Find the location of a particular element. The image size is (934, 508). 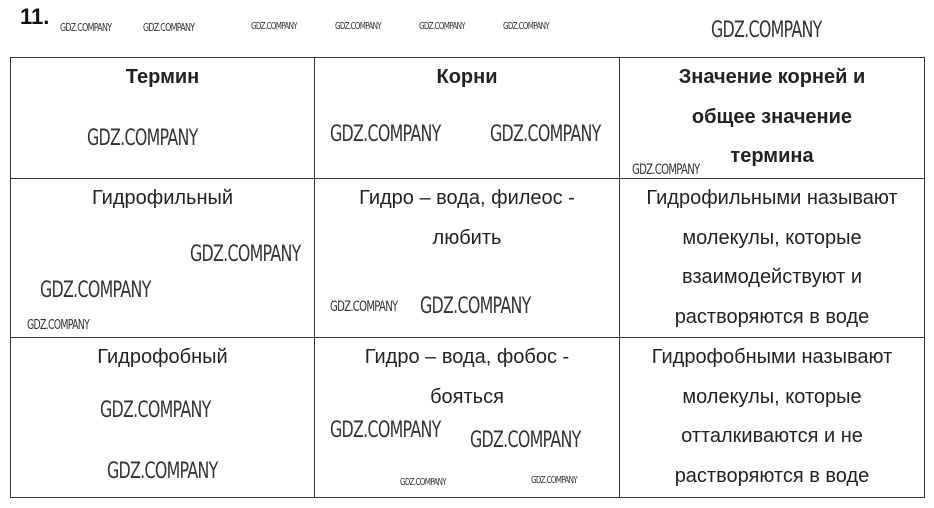

cell-roots: Гидро – вода, филеос - любить is located at coordinates (467, 258).